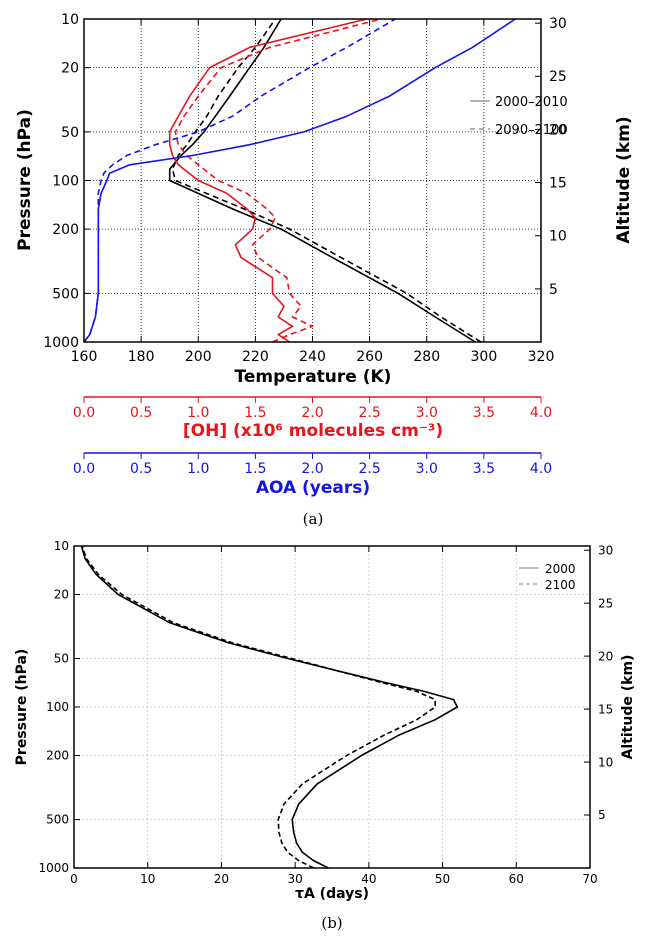  I want to click on series-line-oh-solid, so click(267, 180).